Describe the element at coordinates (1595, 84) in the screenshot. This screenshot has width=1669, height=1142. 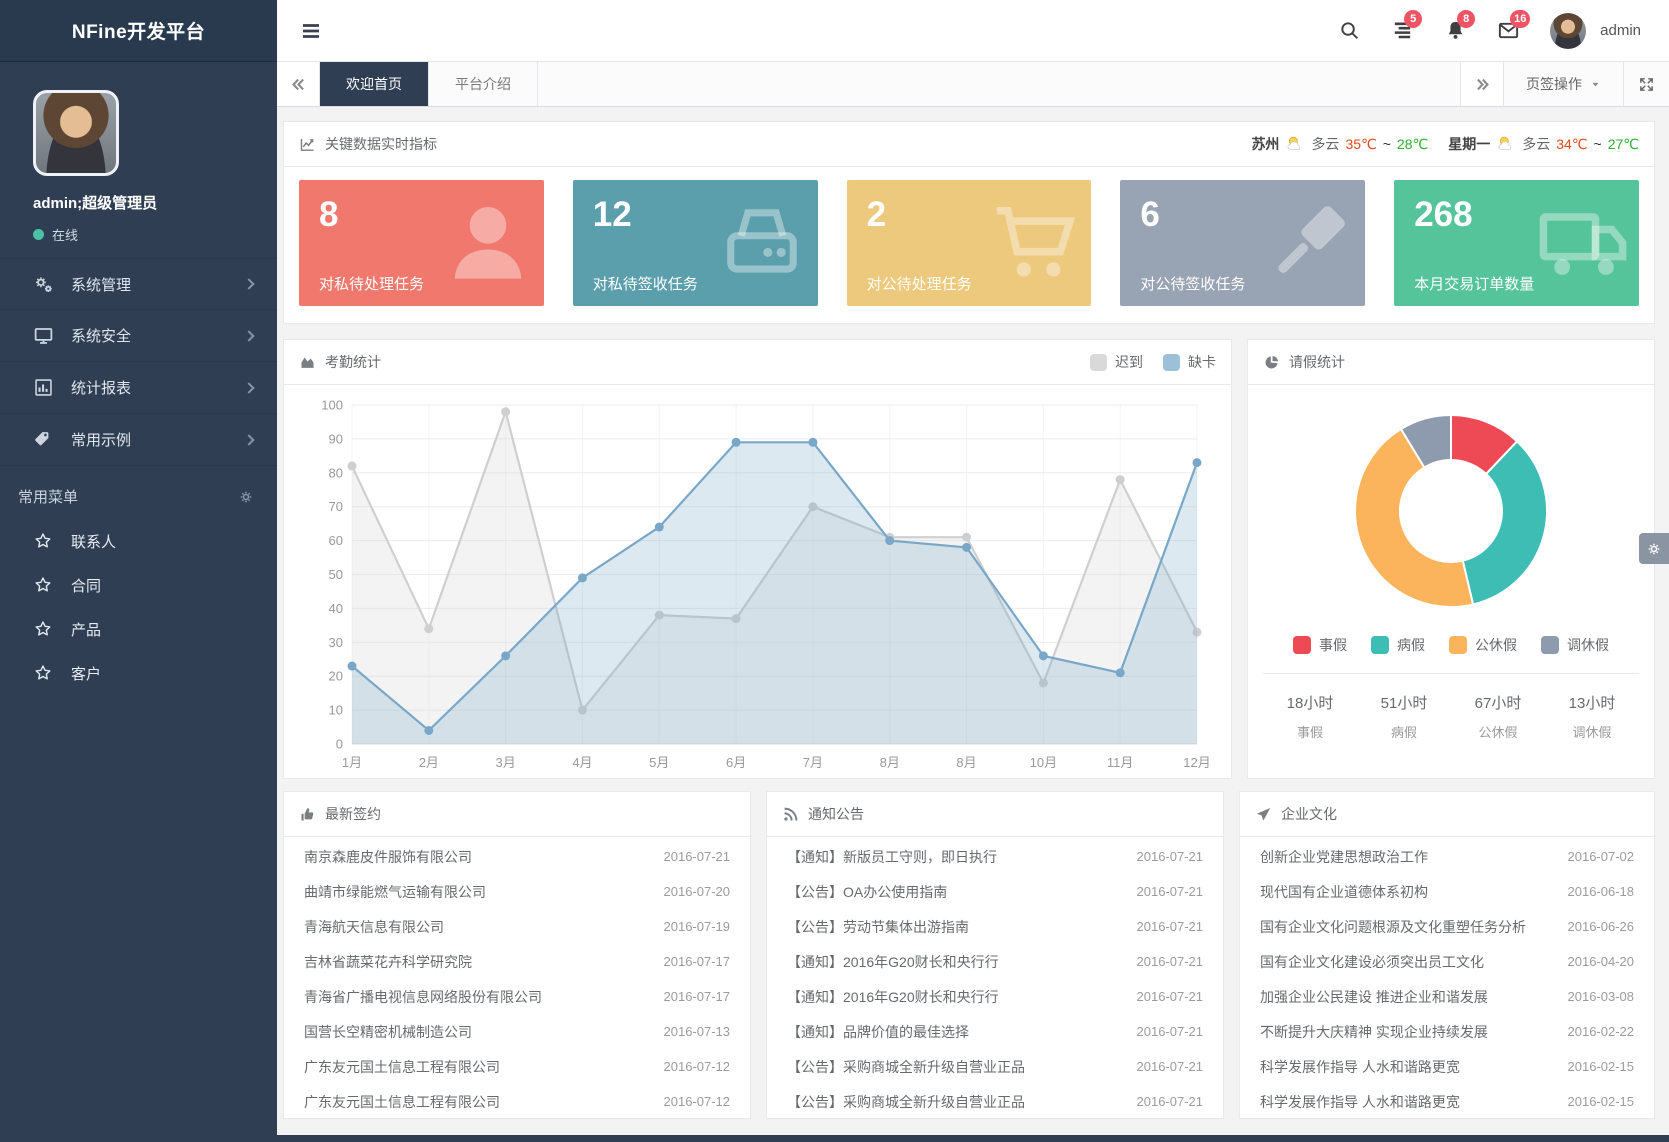
I see `caret-down-icon` at that location.